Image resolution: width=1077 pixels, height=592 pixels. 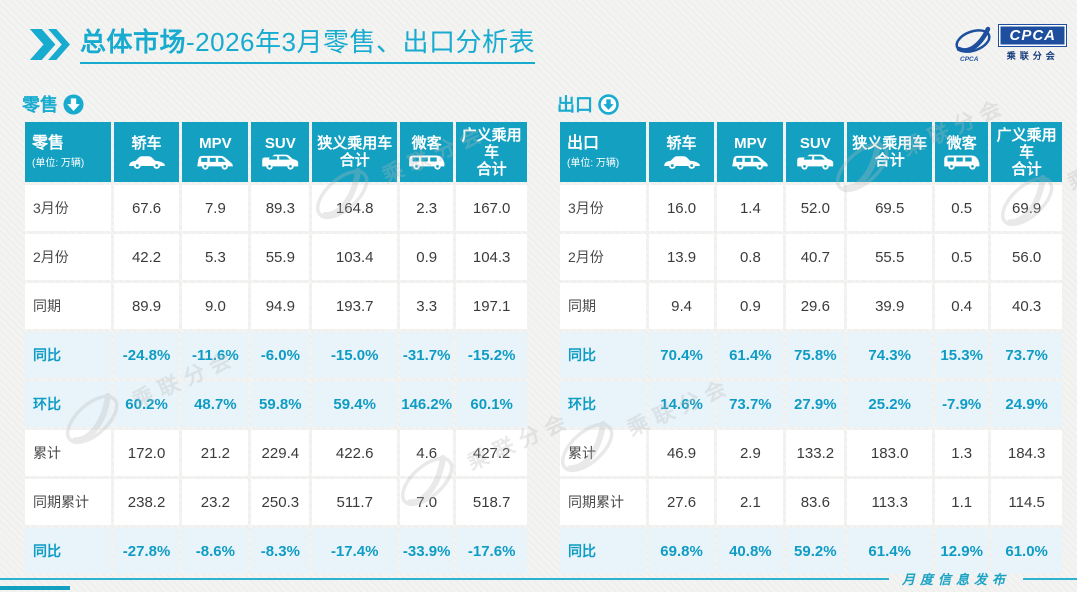 I want to click on row-label: 累计, so click(x=68, y=453).